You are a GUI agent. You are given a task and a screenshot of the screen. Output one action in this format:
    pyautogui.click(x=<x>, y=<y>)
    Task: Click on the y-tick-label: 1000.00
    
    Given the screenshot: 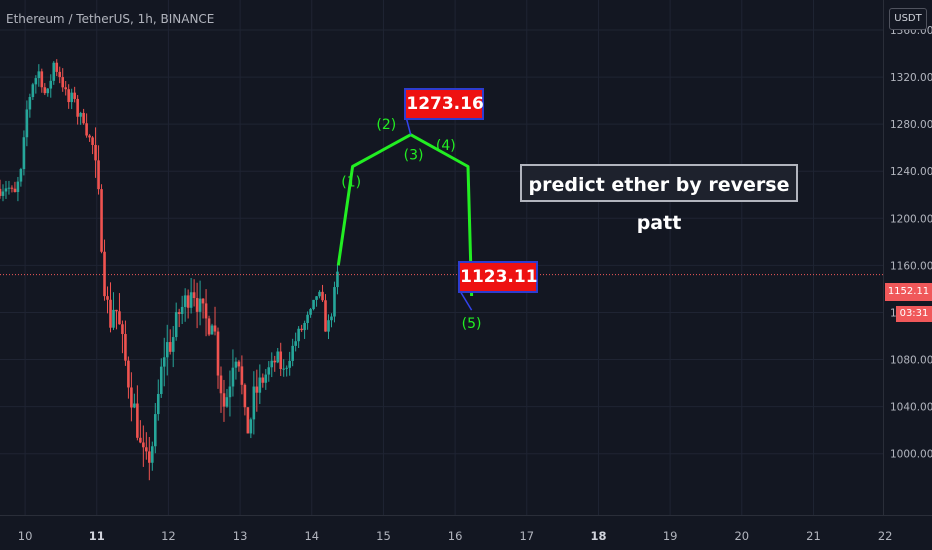 What is the action you would take?
    pyautogui.click(x=911, y=455)
    